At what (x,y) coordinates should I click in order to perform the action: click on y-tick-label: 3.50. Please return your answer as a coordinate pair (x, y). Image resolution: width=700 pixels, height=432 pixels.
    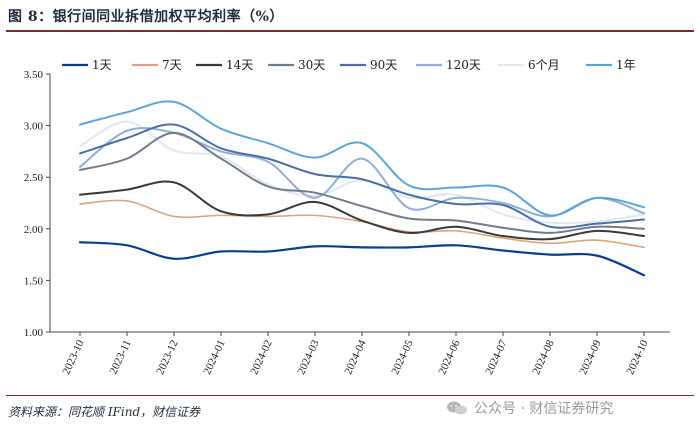
    Looking at the image, I should click on (34, 75).